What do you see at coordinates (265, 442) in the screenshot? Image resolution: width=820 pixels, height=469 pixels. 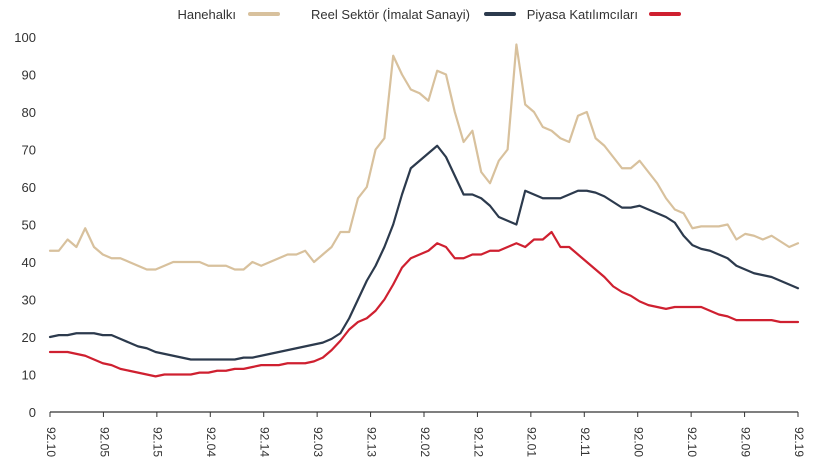 I see `x-tick-label: 92.14` at bounding box center [265, 442].